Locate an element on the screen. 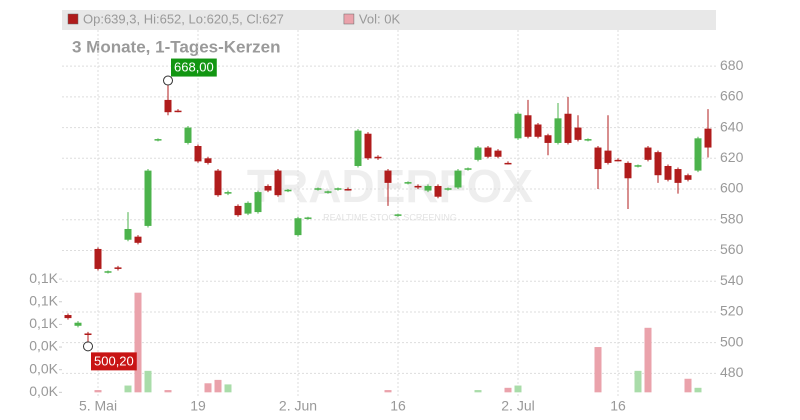  y-tick-label: 520 is located at coordinates (732, 311).